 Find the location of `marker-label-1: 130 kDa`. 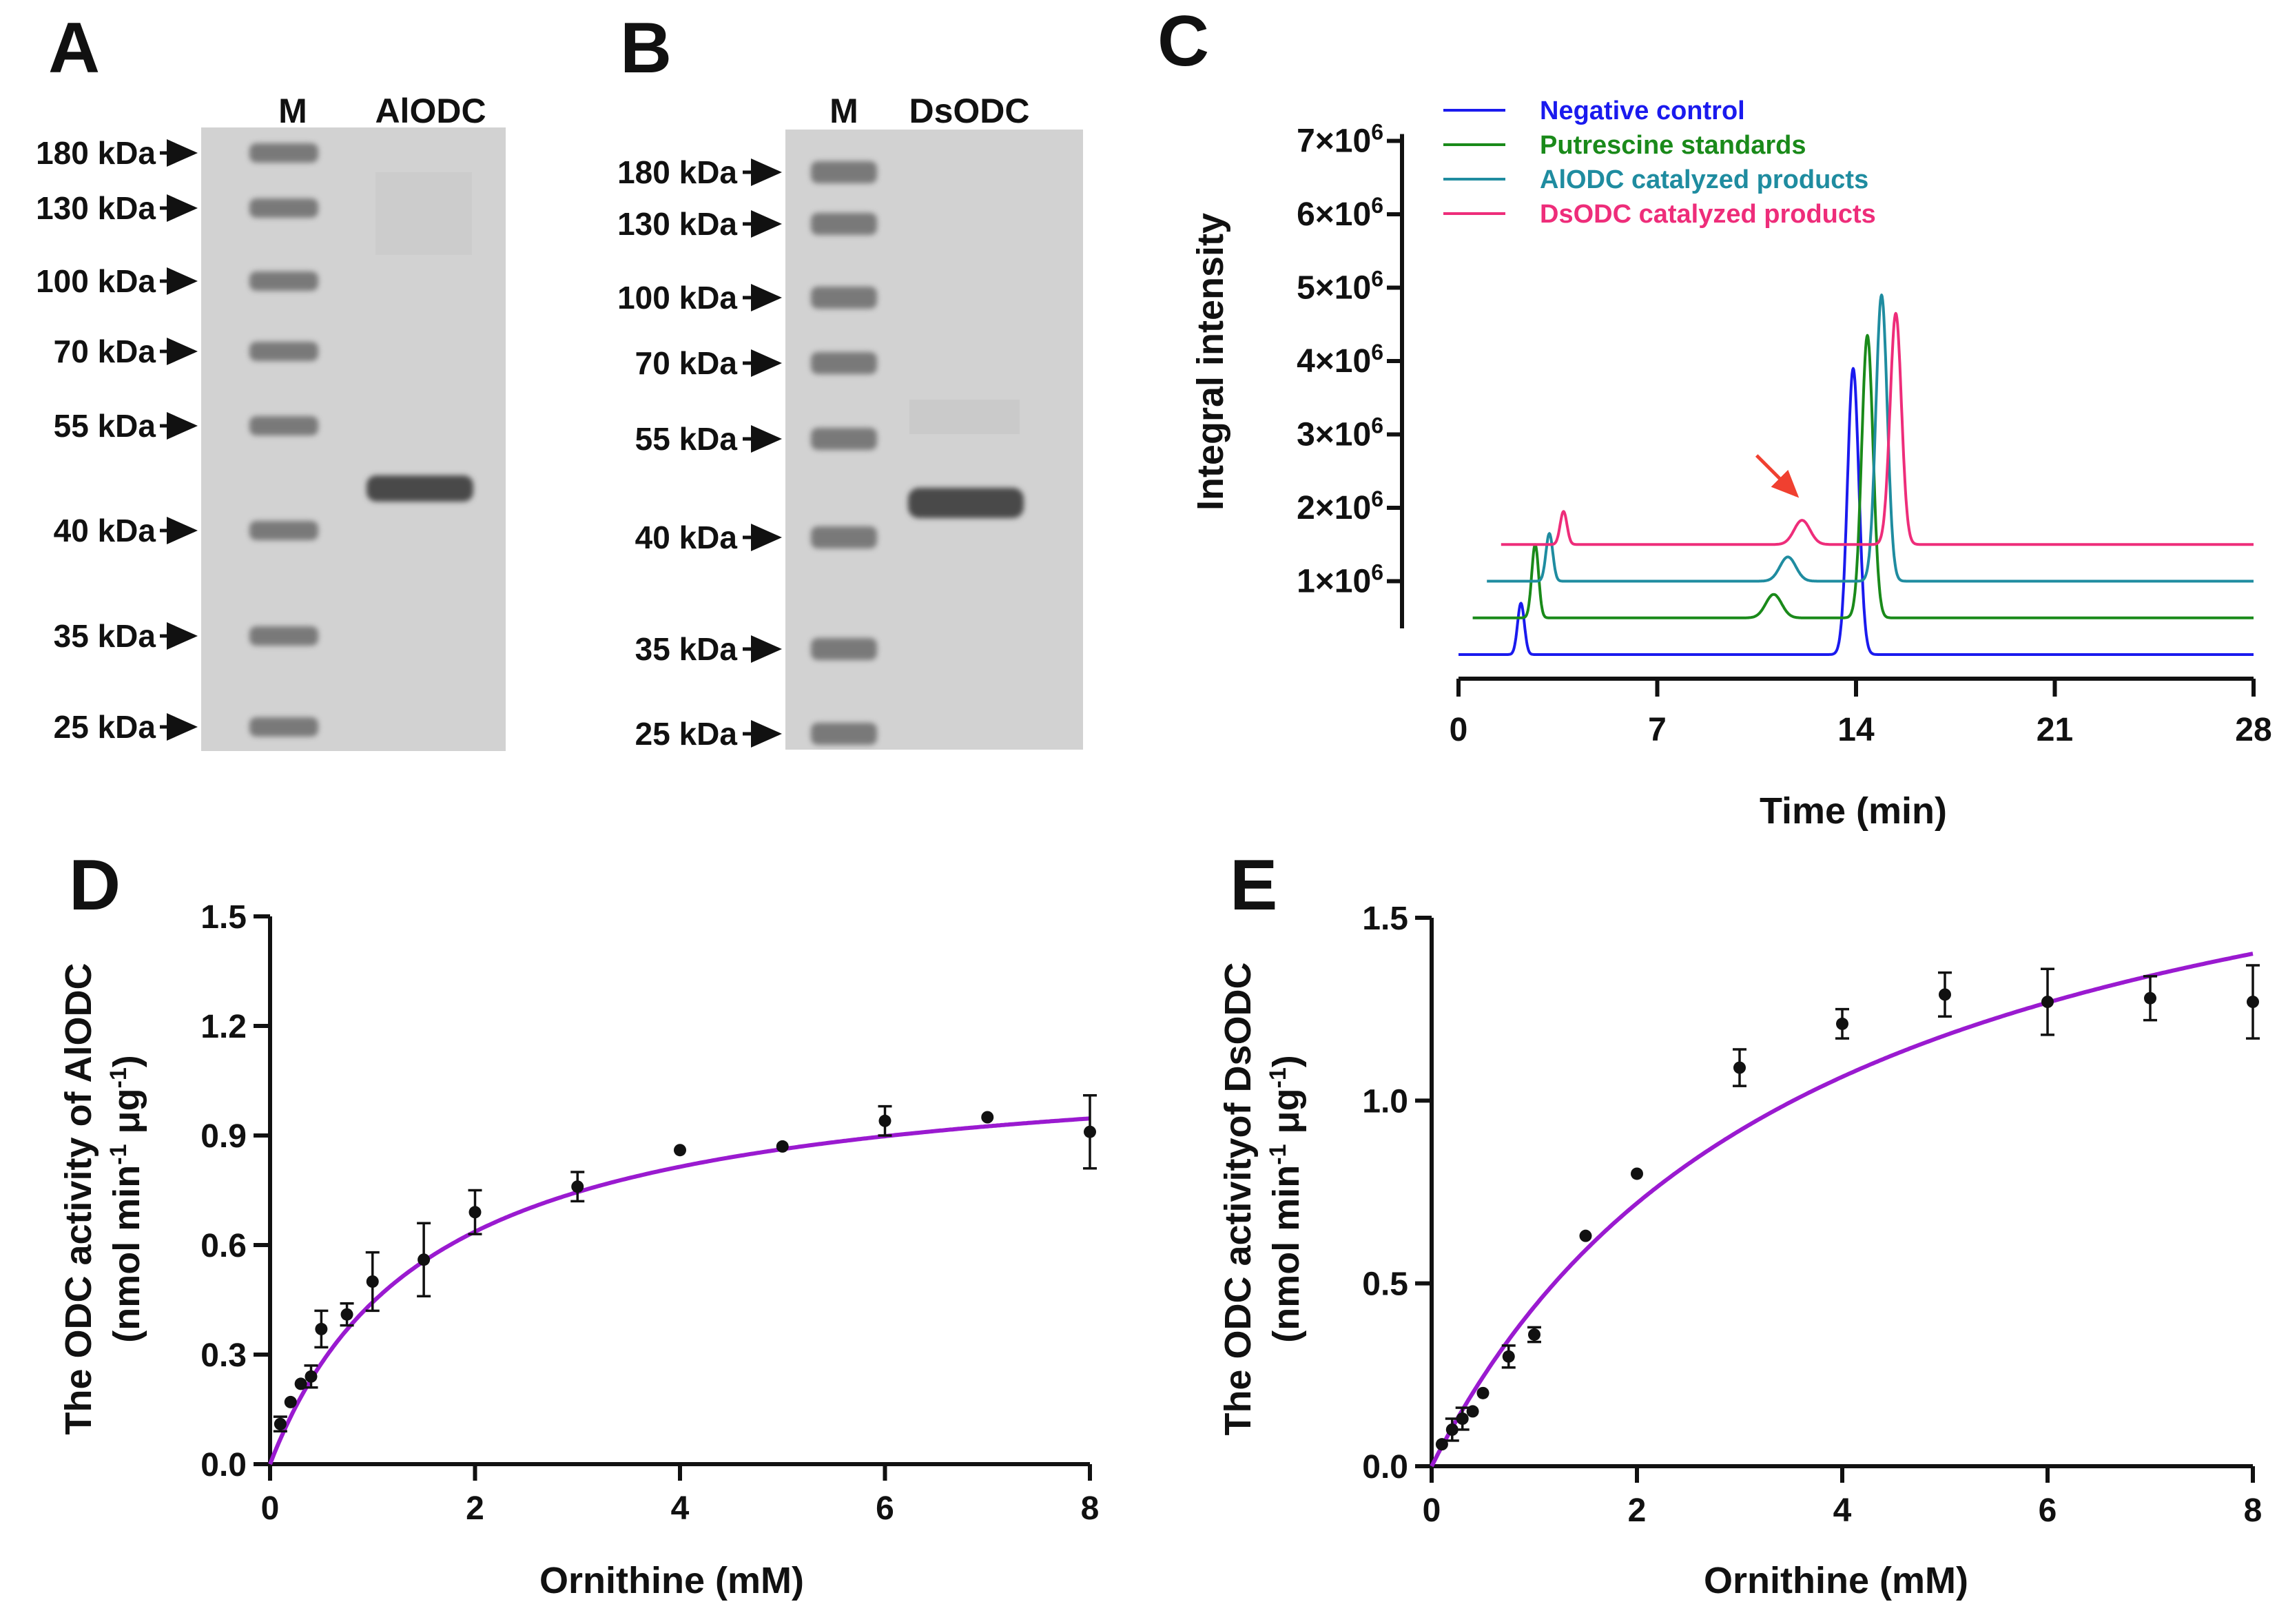

marker-label-1: 130 kDa is located at coordinates (96, 208).